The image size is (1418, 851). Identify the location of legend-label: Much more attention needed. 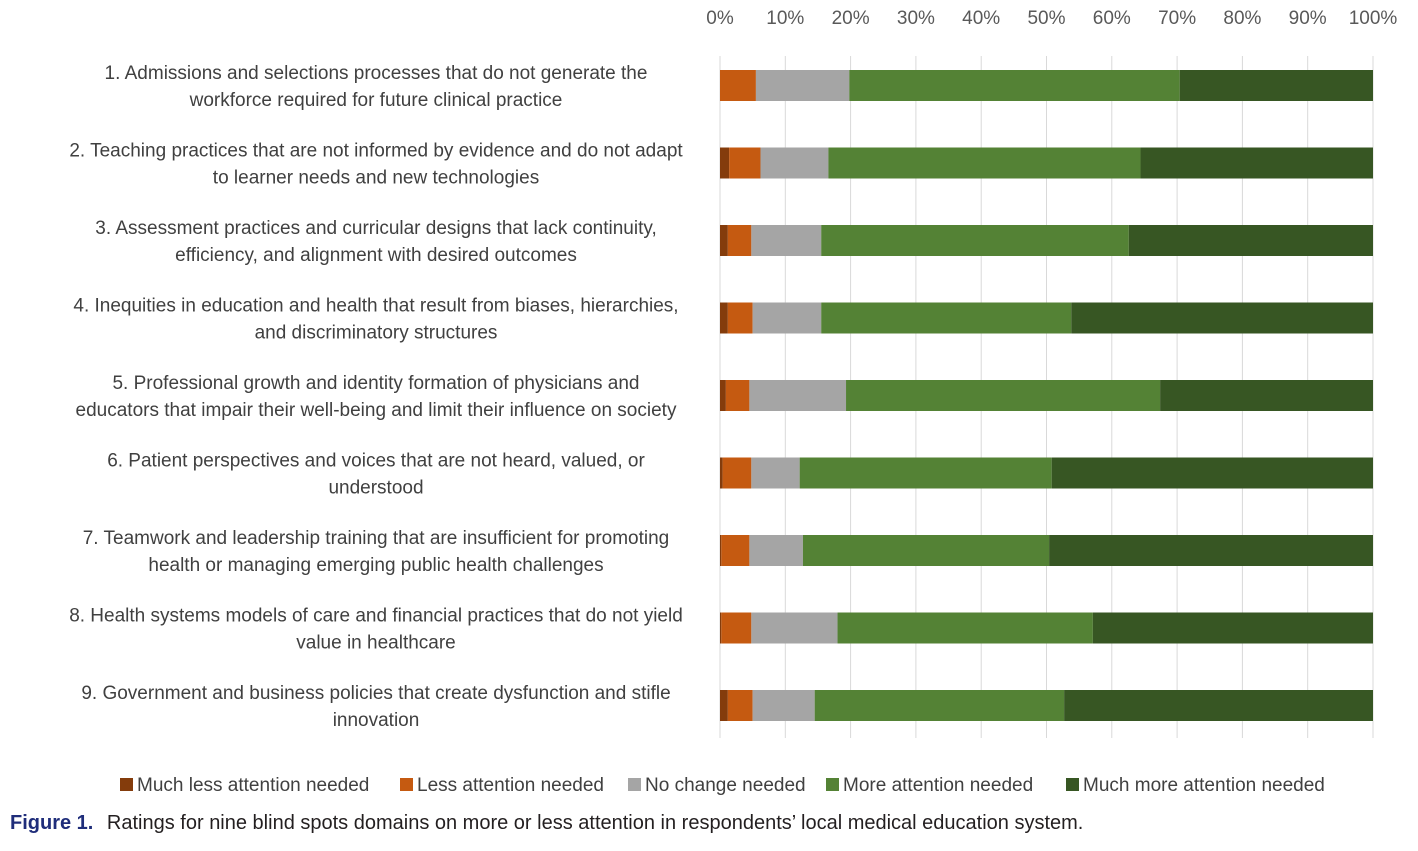
(1204, 785).